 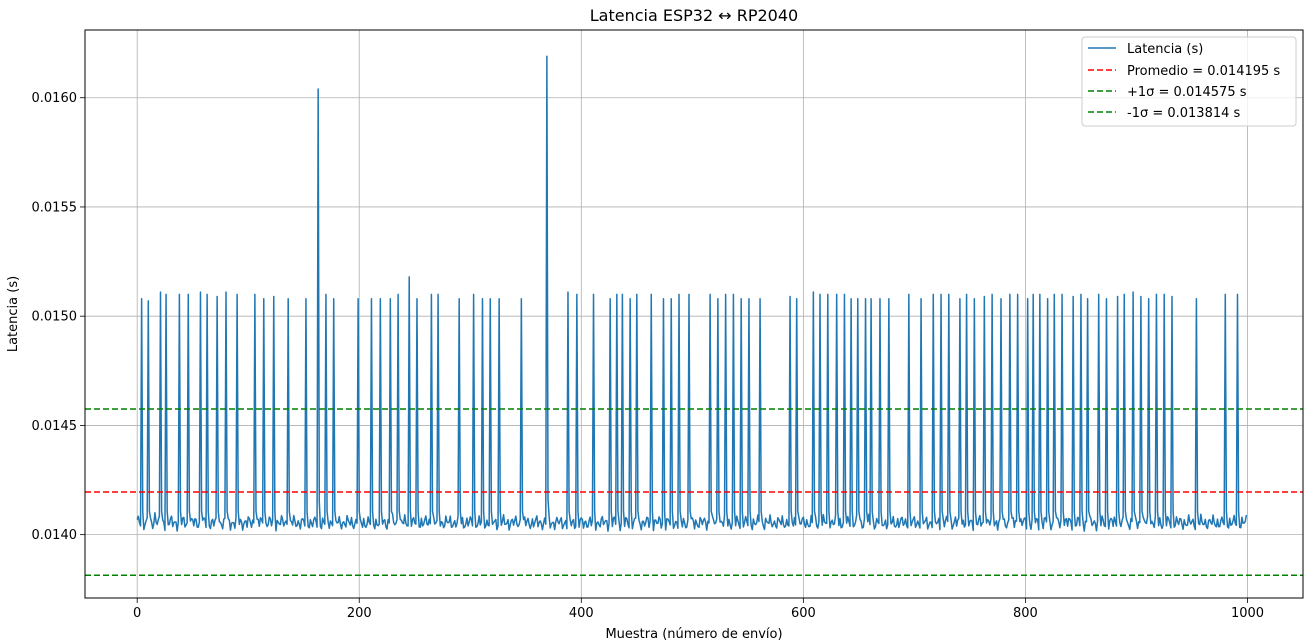 I want to click on legend-label-latencia: Latencia (s), so click(x=1165, y=49).